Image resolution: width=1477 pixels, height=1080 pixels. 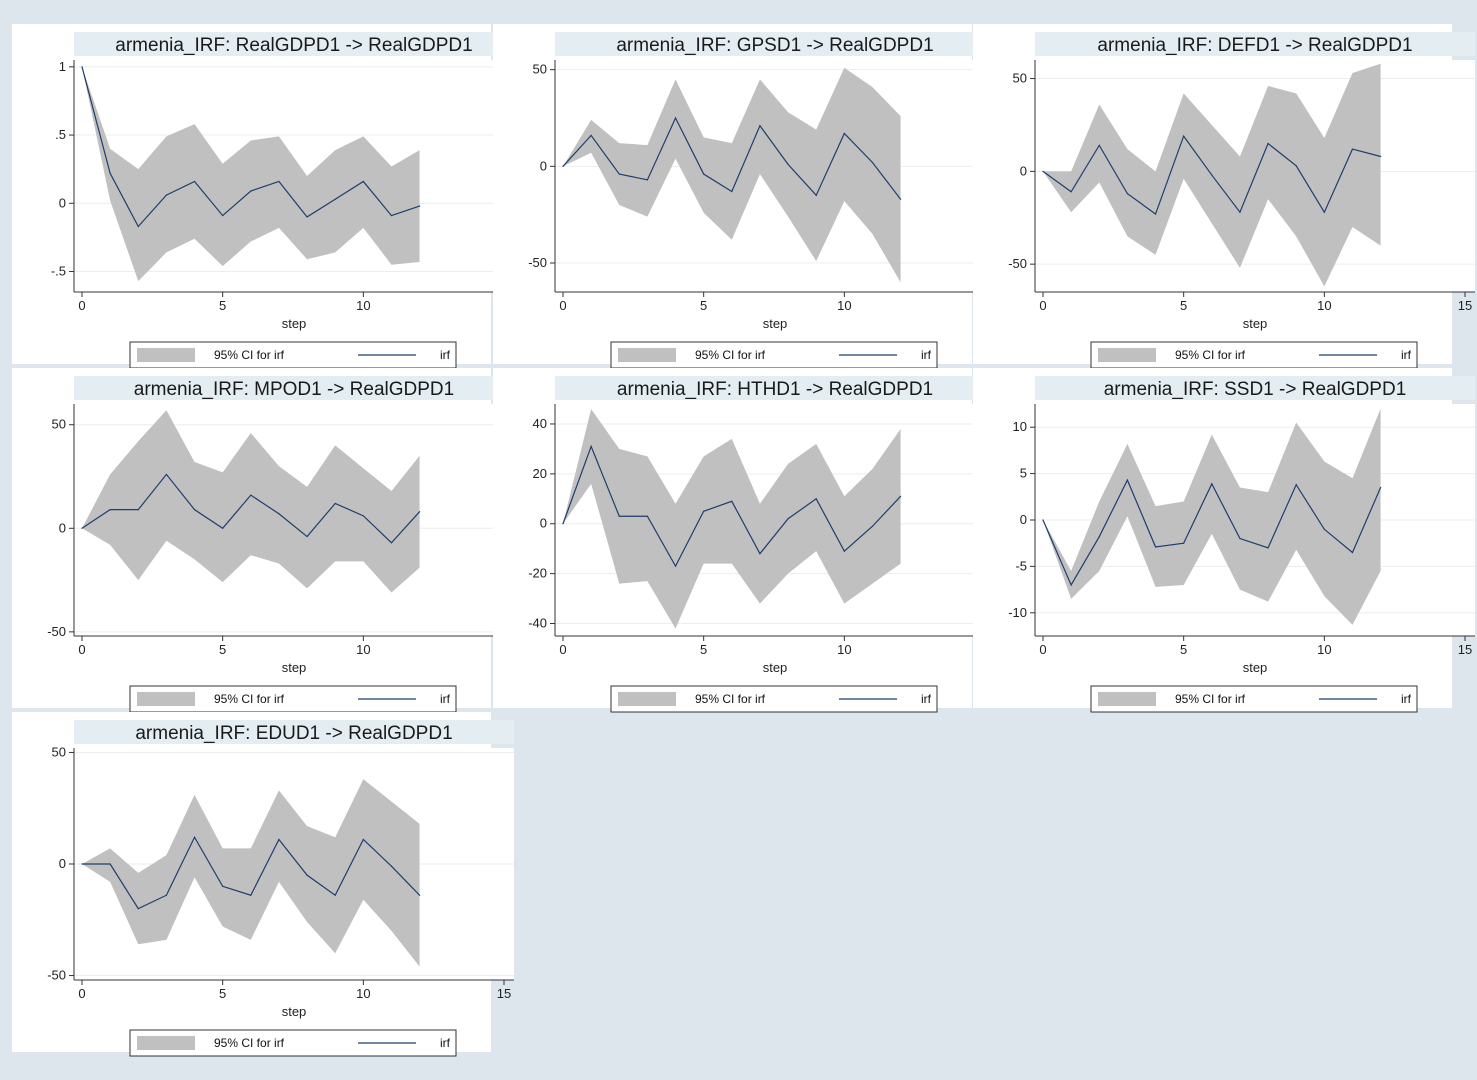 What do you see at coordinates (537, 573) in the screenshot?
I see `y-tick-label: -20` at bounding box center [537, 573].